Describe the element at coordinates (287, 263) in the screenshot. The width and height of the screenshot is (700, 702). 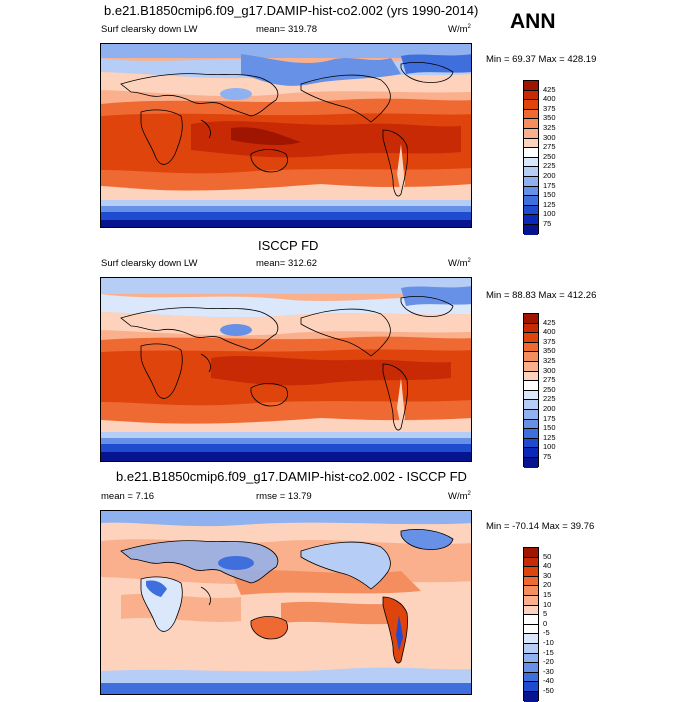
I see `panel2-mean-label: mean= 312.62` at that location.